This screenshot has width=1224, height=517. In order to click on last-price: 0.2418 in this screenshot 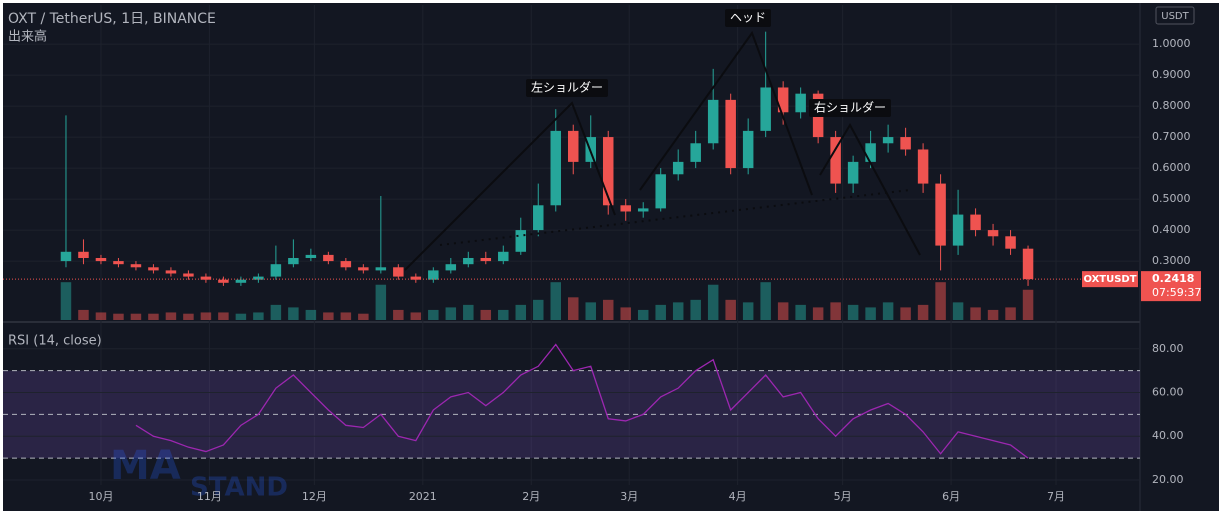, I will do `click(1173, 278)`.